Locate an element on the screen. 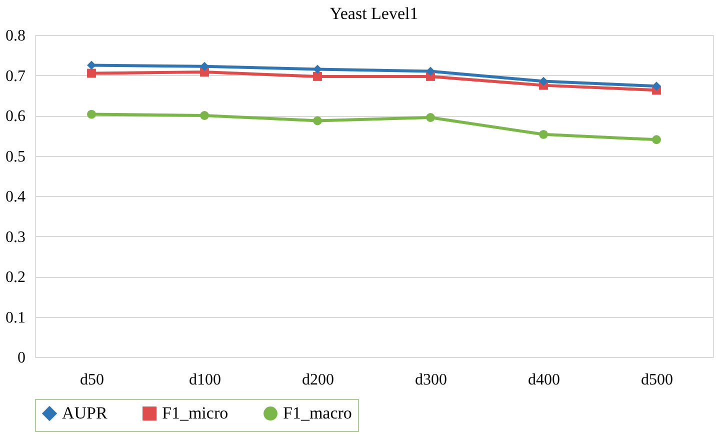  y-tick-label: 0.3 is located at coordinates (16, 237).